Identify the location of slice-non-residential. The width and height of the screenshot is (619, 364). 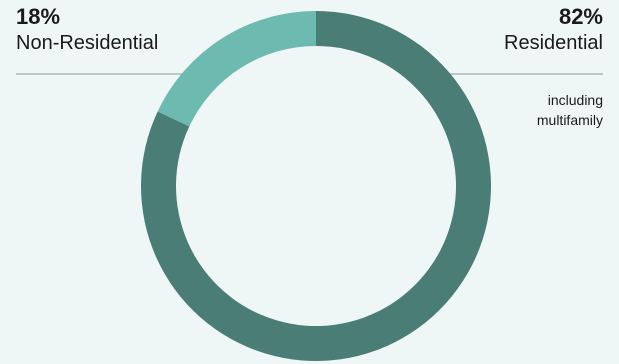
(236, 69).